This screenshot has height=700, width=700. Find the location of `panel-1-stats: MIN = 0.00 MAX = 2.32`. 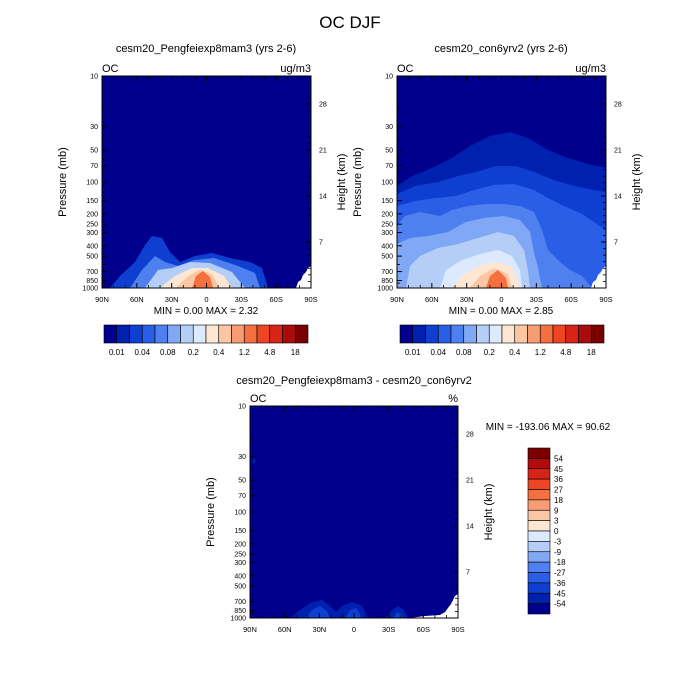

panel-1-stats: MIN = 0.00 MAX = 2.32 is located at coordinates (206, 311).